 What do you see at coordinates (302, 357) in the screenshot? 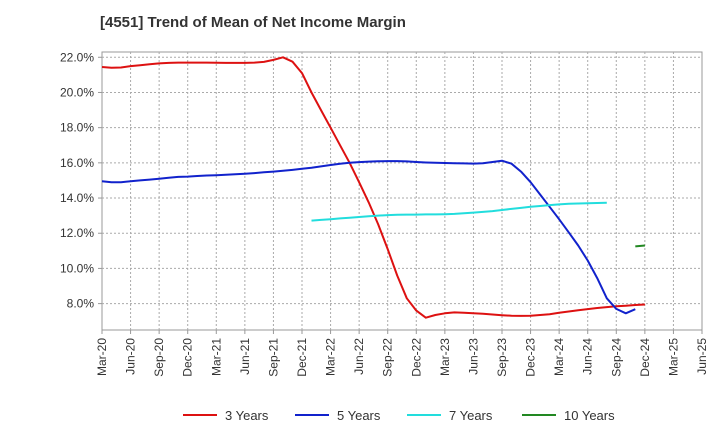
I see `x-tick-label: Dec-21` at bounding box center [302, 357].